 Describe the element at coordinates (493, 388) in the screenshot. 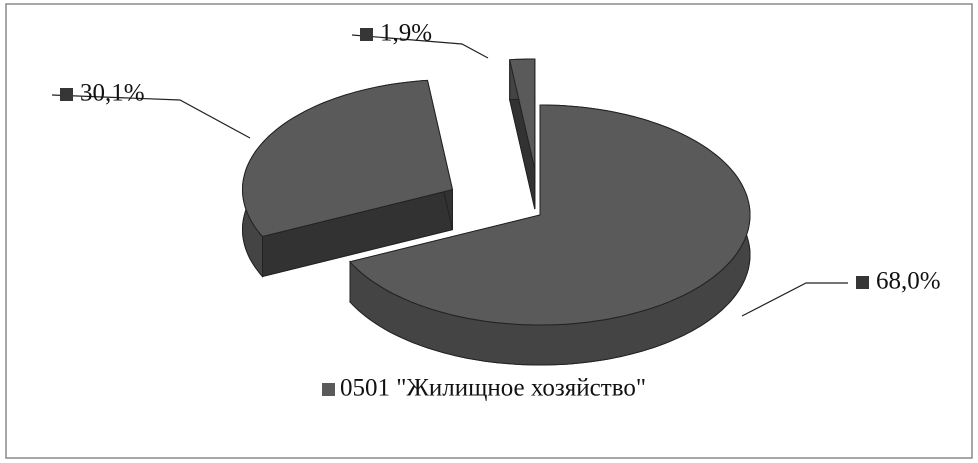

I see `legend-label: 0501 "Жилищное хозяйство"` at that location.